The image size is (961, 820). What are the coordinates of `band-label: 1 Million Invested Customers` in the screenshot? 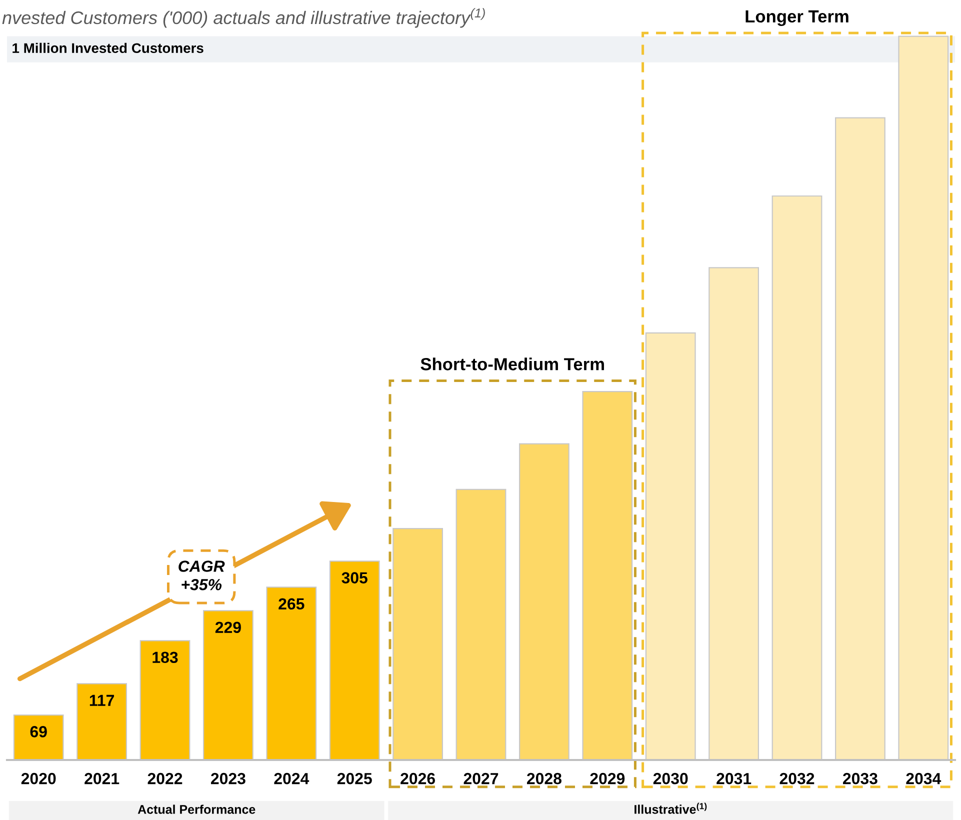 It's located at (108, 48).